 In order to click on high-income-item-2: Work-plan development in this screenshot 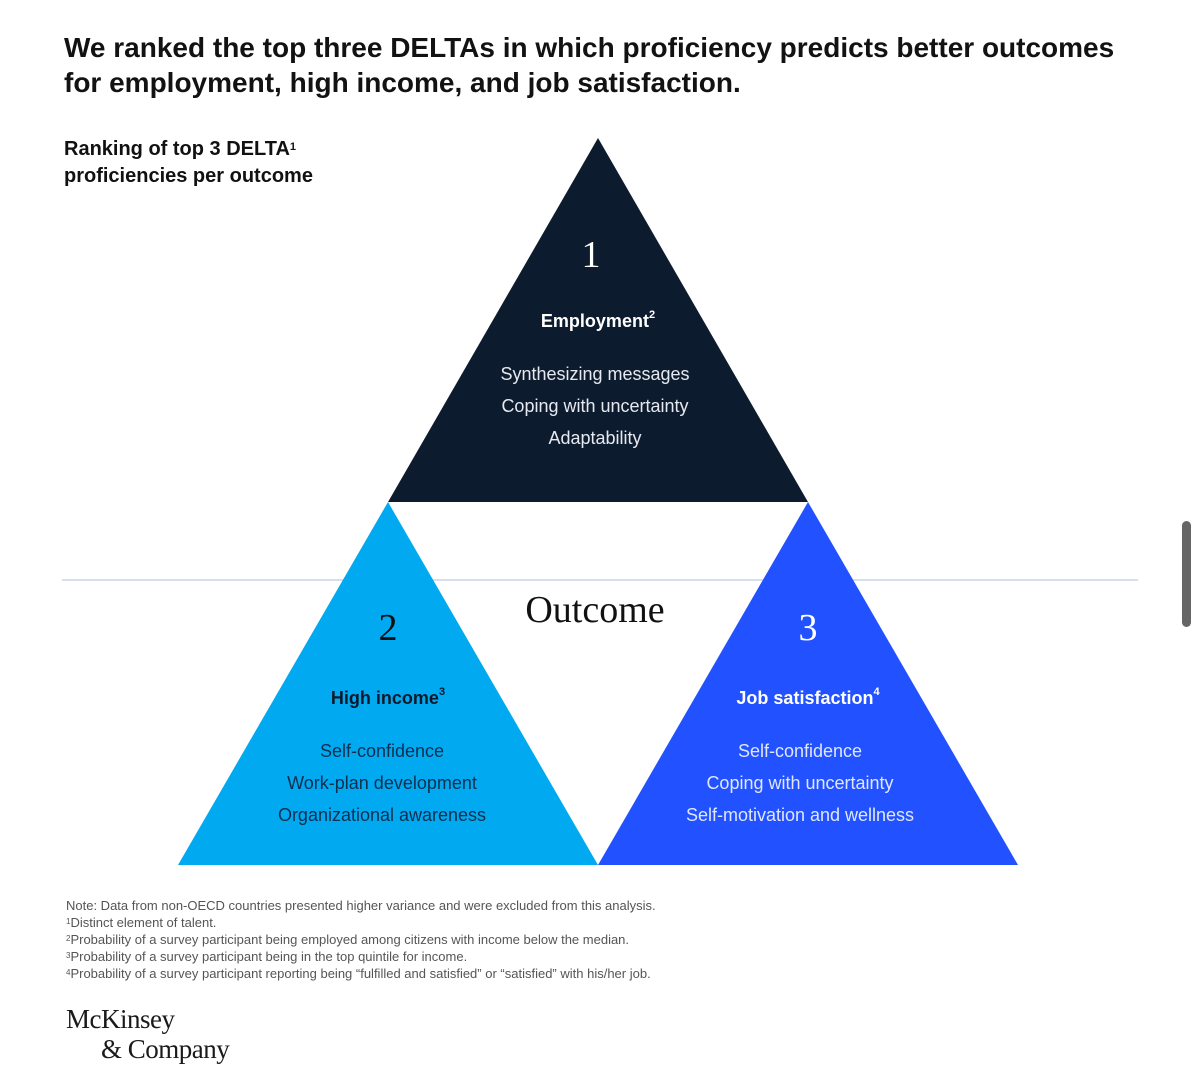, I will do `click(382, 783)`.